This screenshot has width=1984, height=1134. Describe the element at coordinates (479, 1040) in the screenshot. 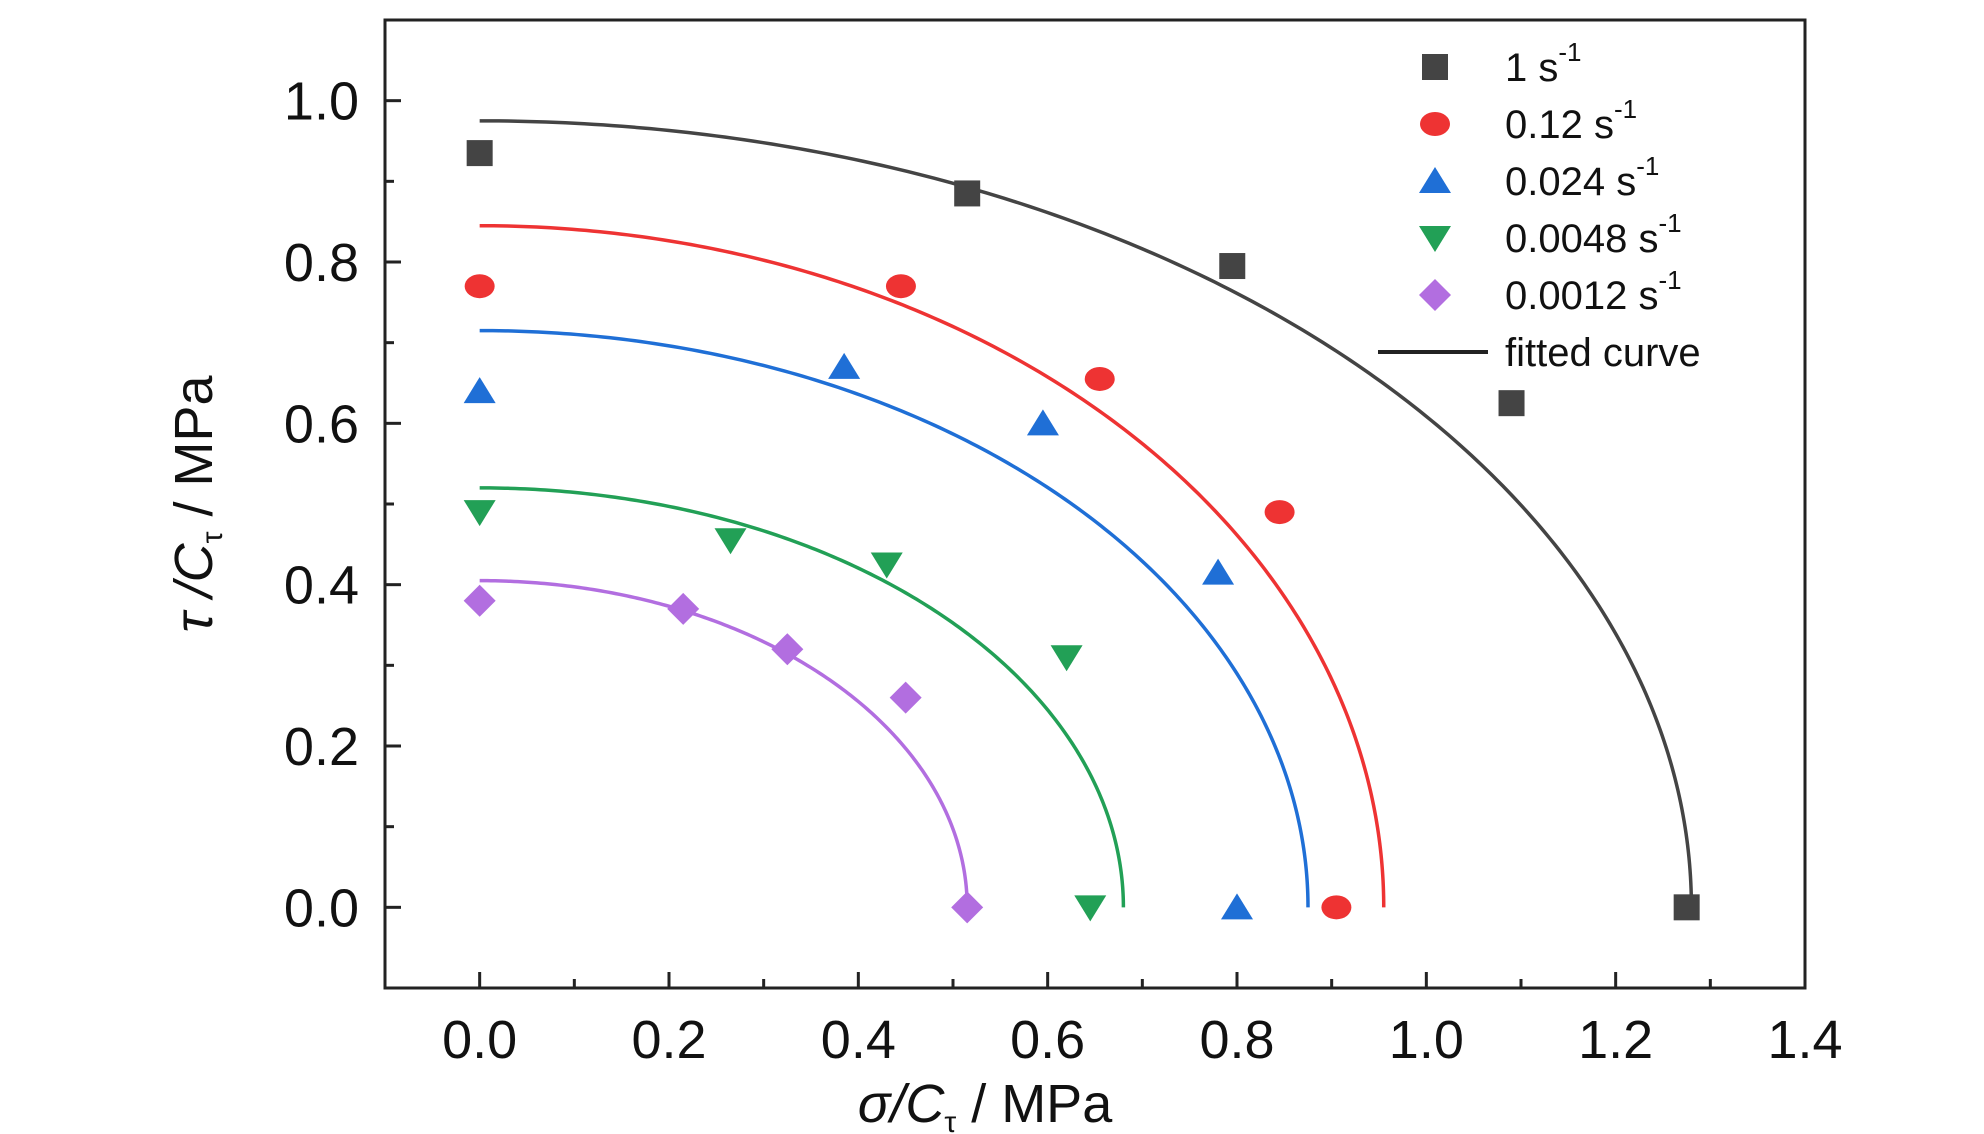

I see `x-tick-label: 0.0` at that location.